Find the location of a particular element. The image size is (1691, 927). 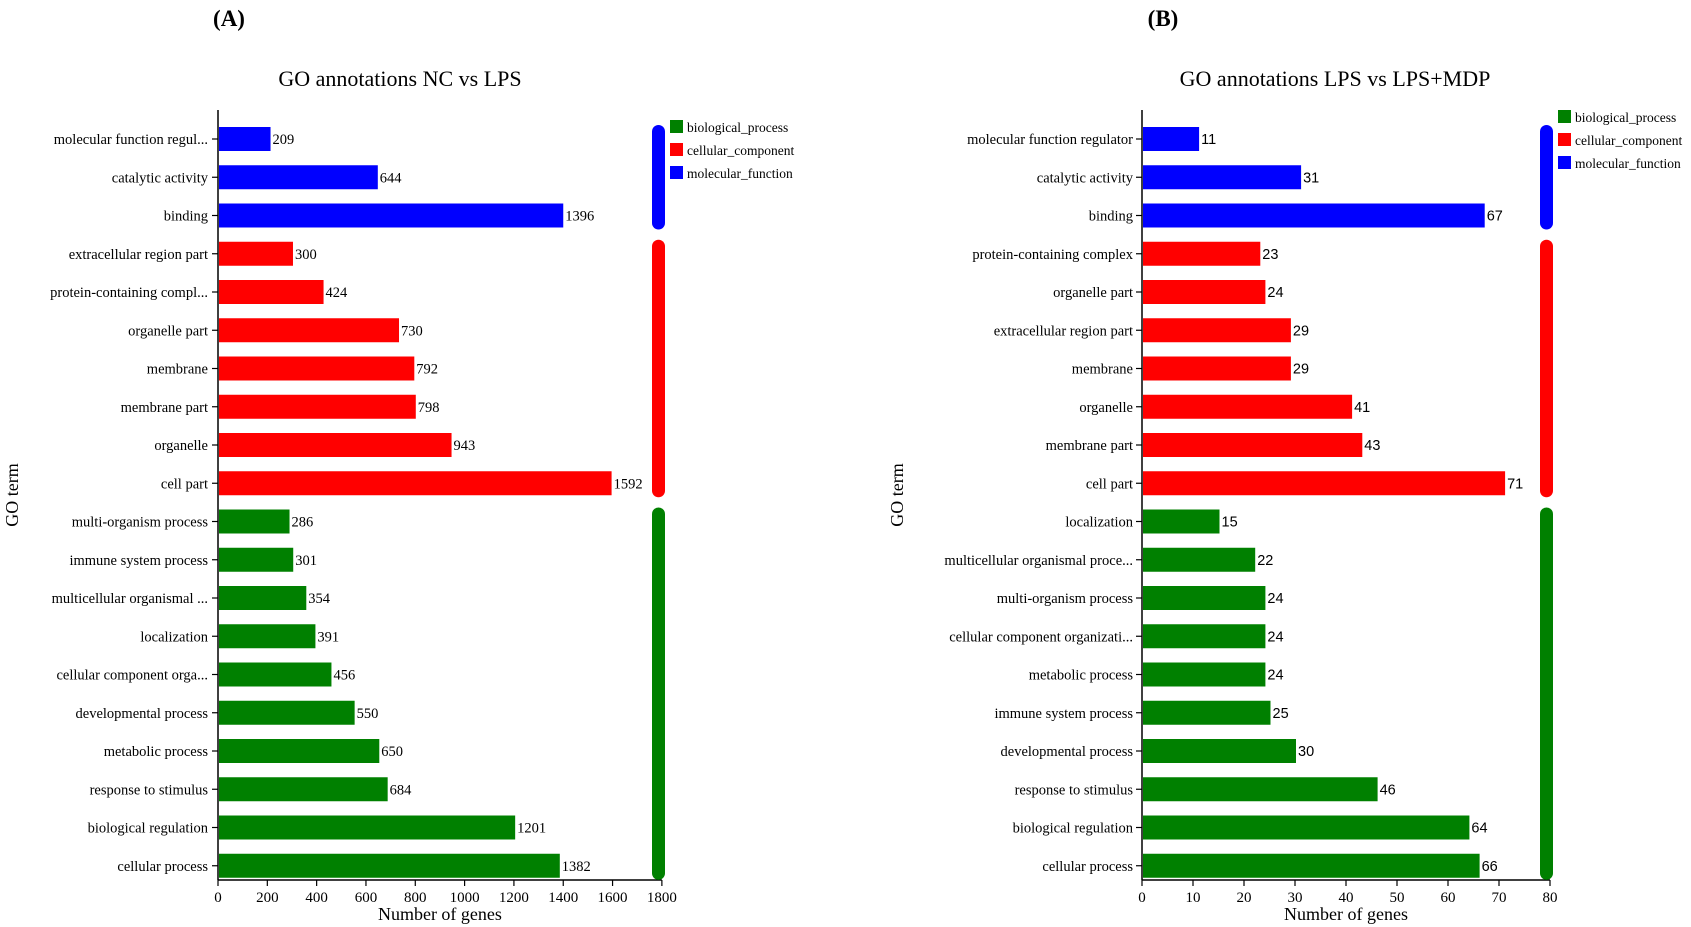

category-label: protein-containing complex is located at coordinates (1052, 255).